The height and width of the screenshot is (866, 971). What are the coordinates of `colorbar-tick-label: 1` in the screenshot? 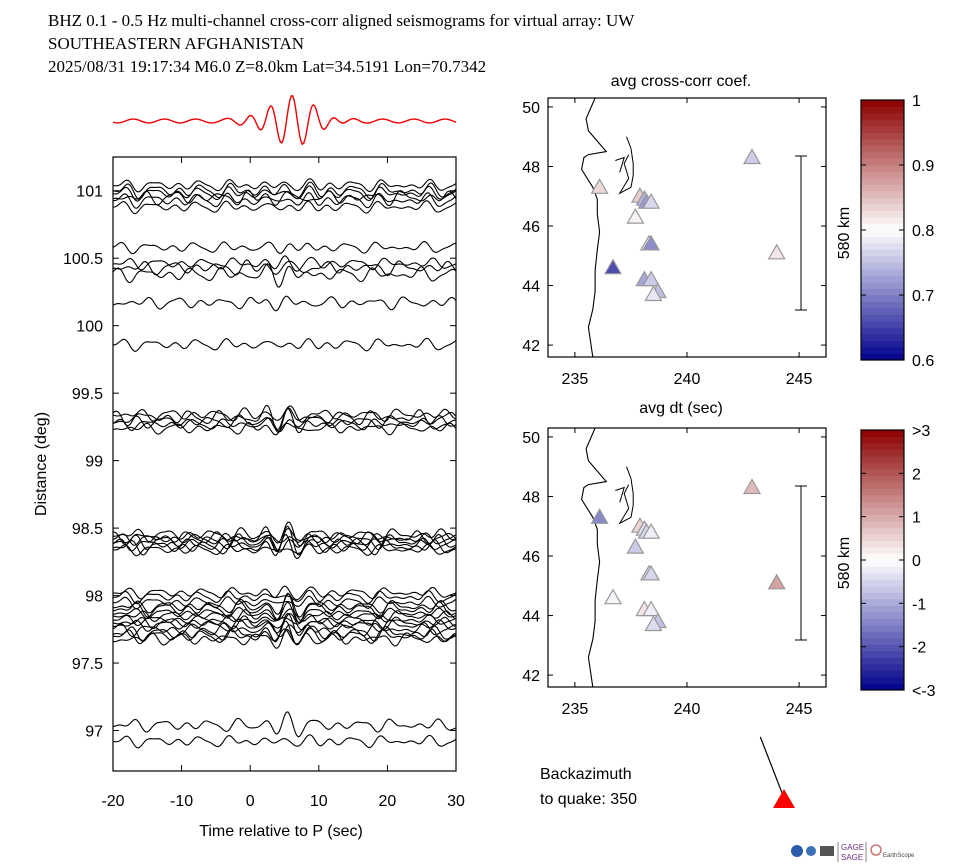 It's located at (916, 518).